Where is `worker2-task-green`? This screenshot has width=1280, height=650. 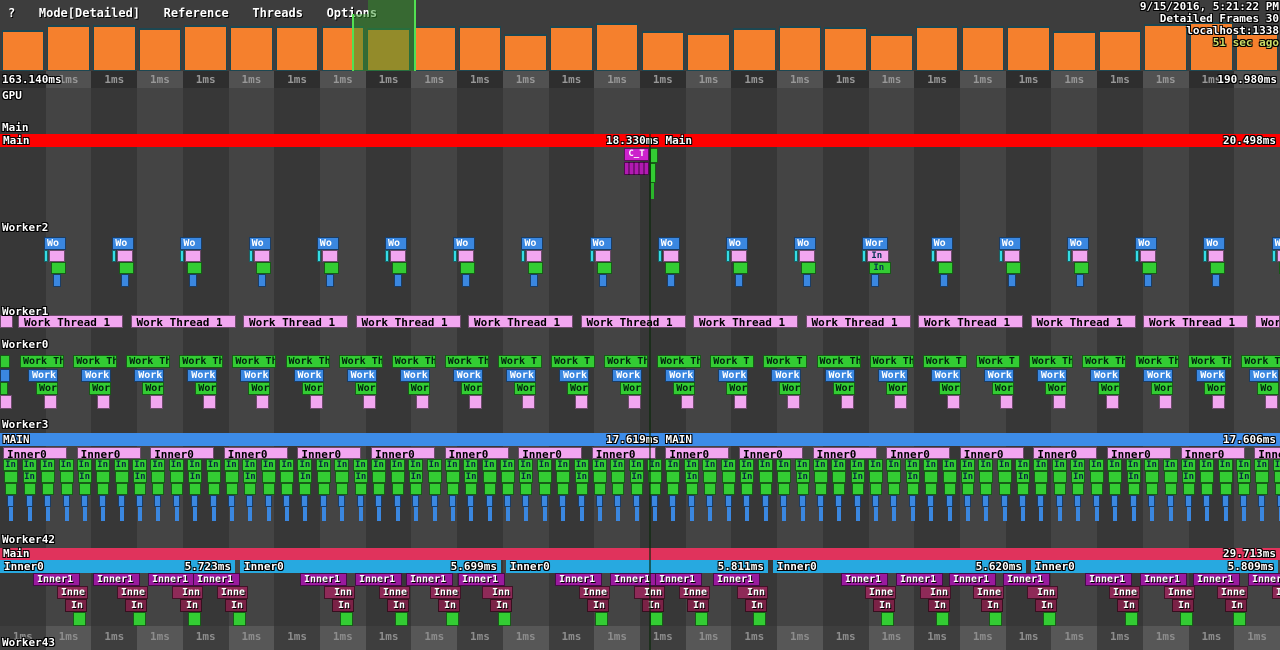 worker2-task-green is located at coordinates (263, 268).